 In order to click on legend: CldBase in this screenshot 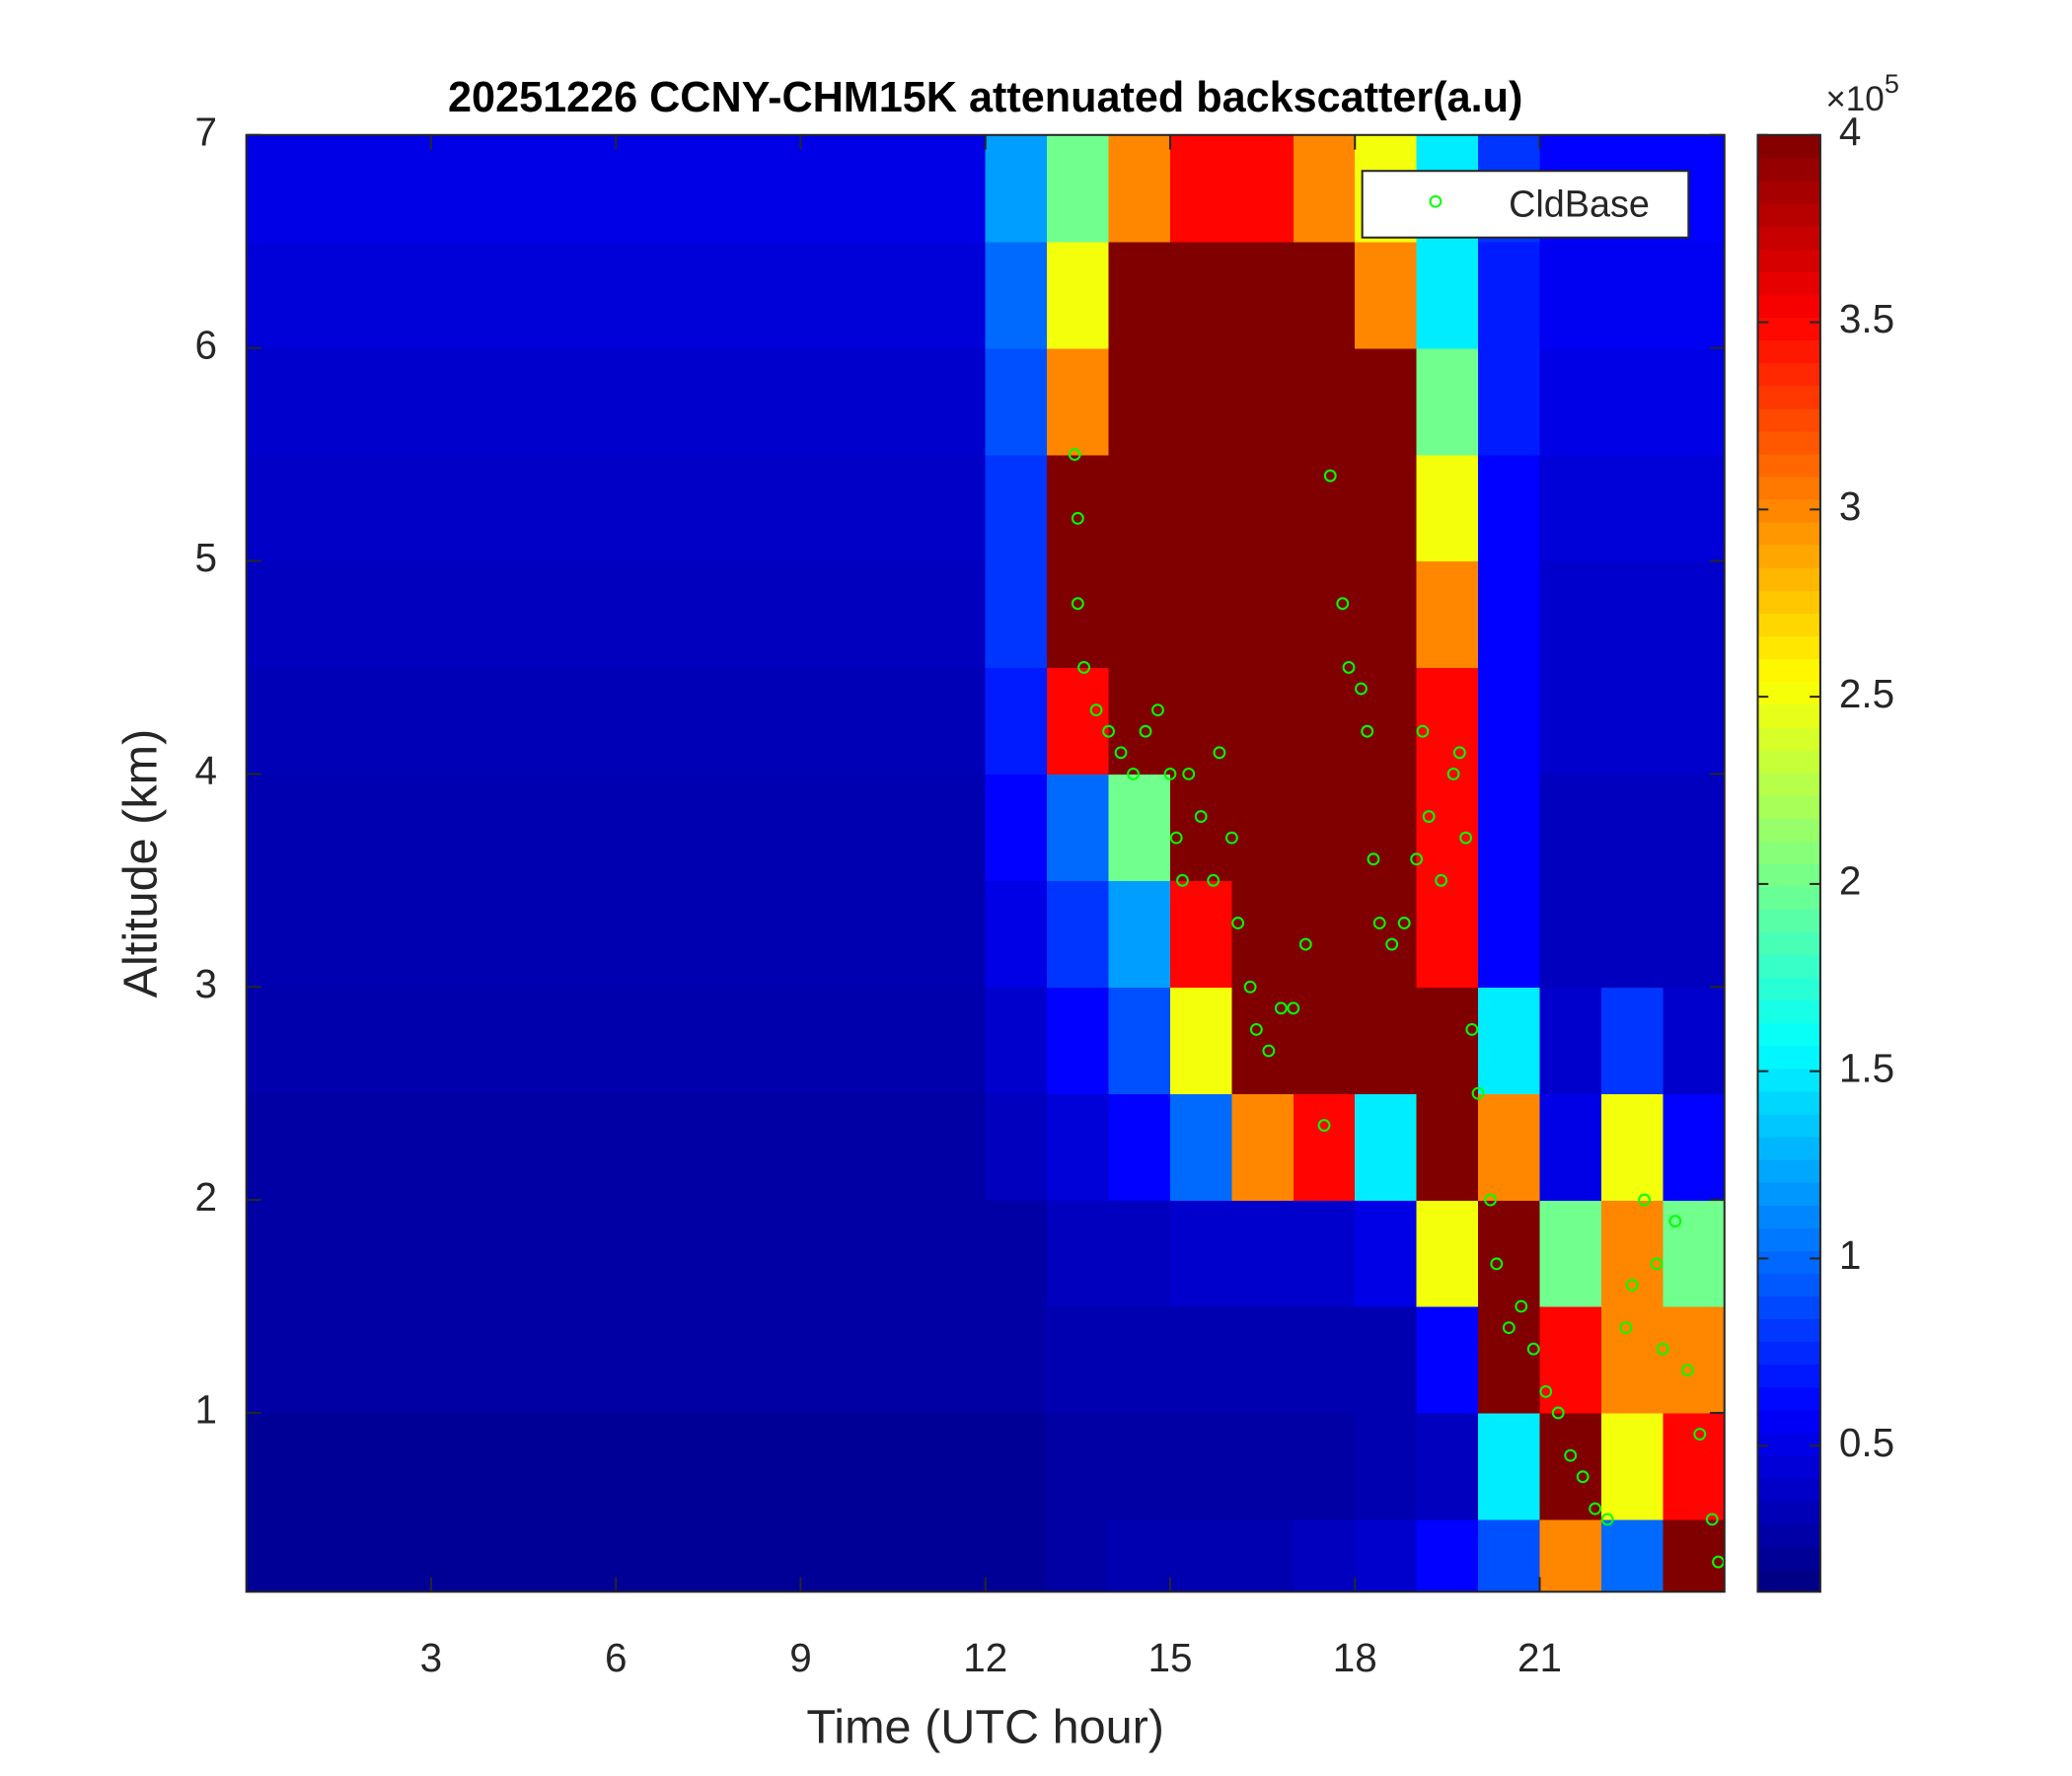, I will do `click(1526, 205)`.